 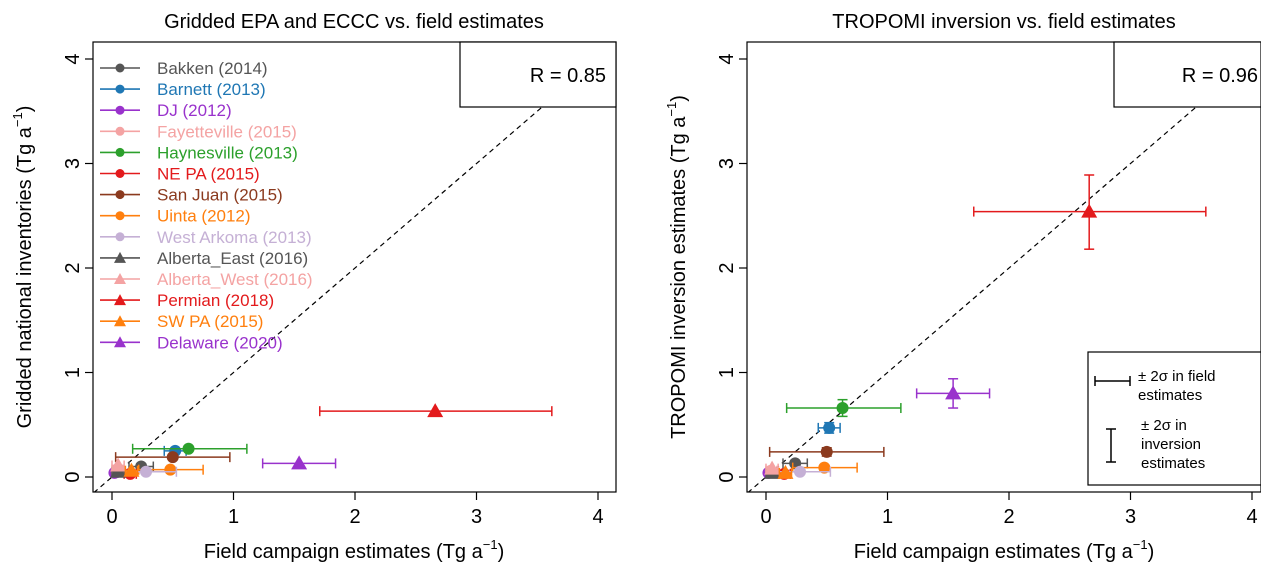 What do you see at coordinates (1220, 76) in the screenshot?
I see `correlation-annotation: R = 0.96` at bounding box center [1220, 76].